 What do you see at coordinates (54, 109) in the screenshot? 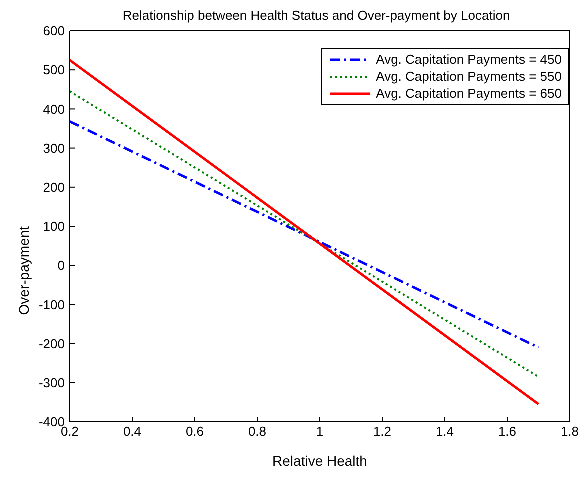
I see `y-tick-label: 400` at bounding box center [54, 109].